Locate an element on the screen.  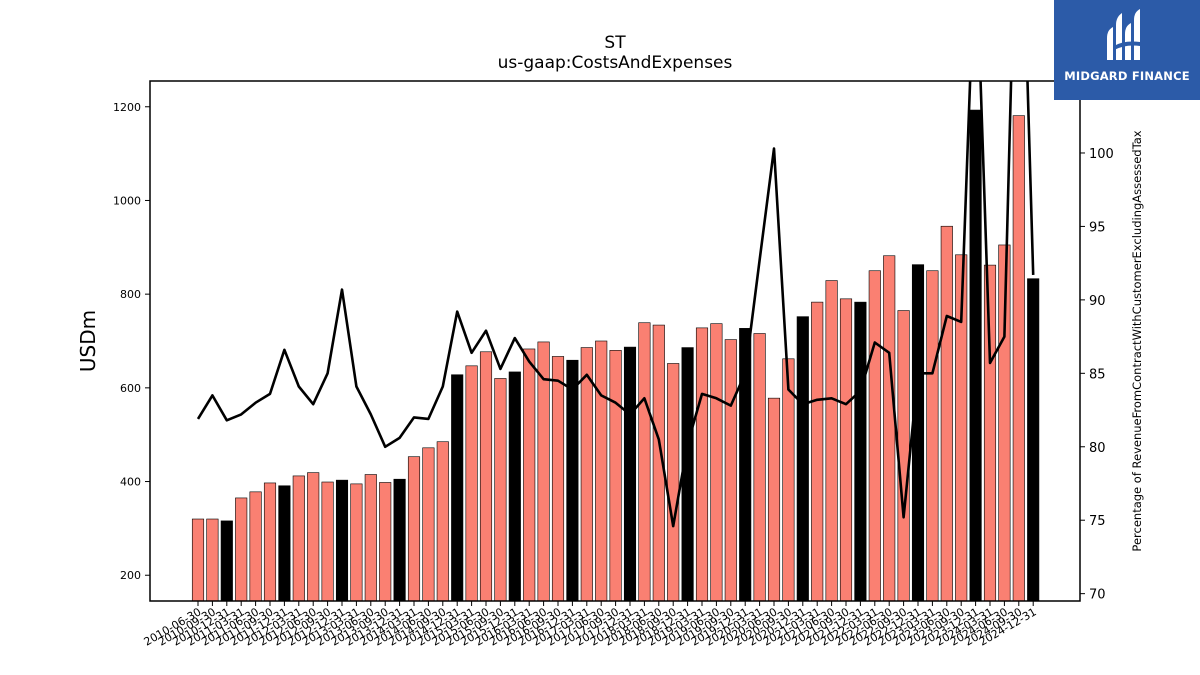
y2-tick-label: 70 is located at coordinates (1097, 595).